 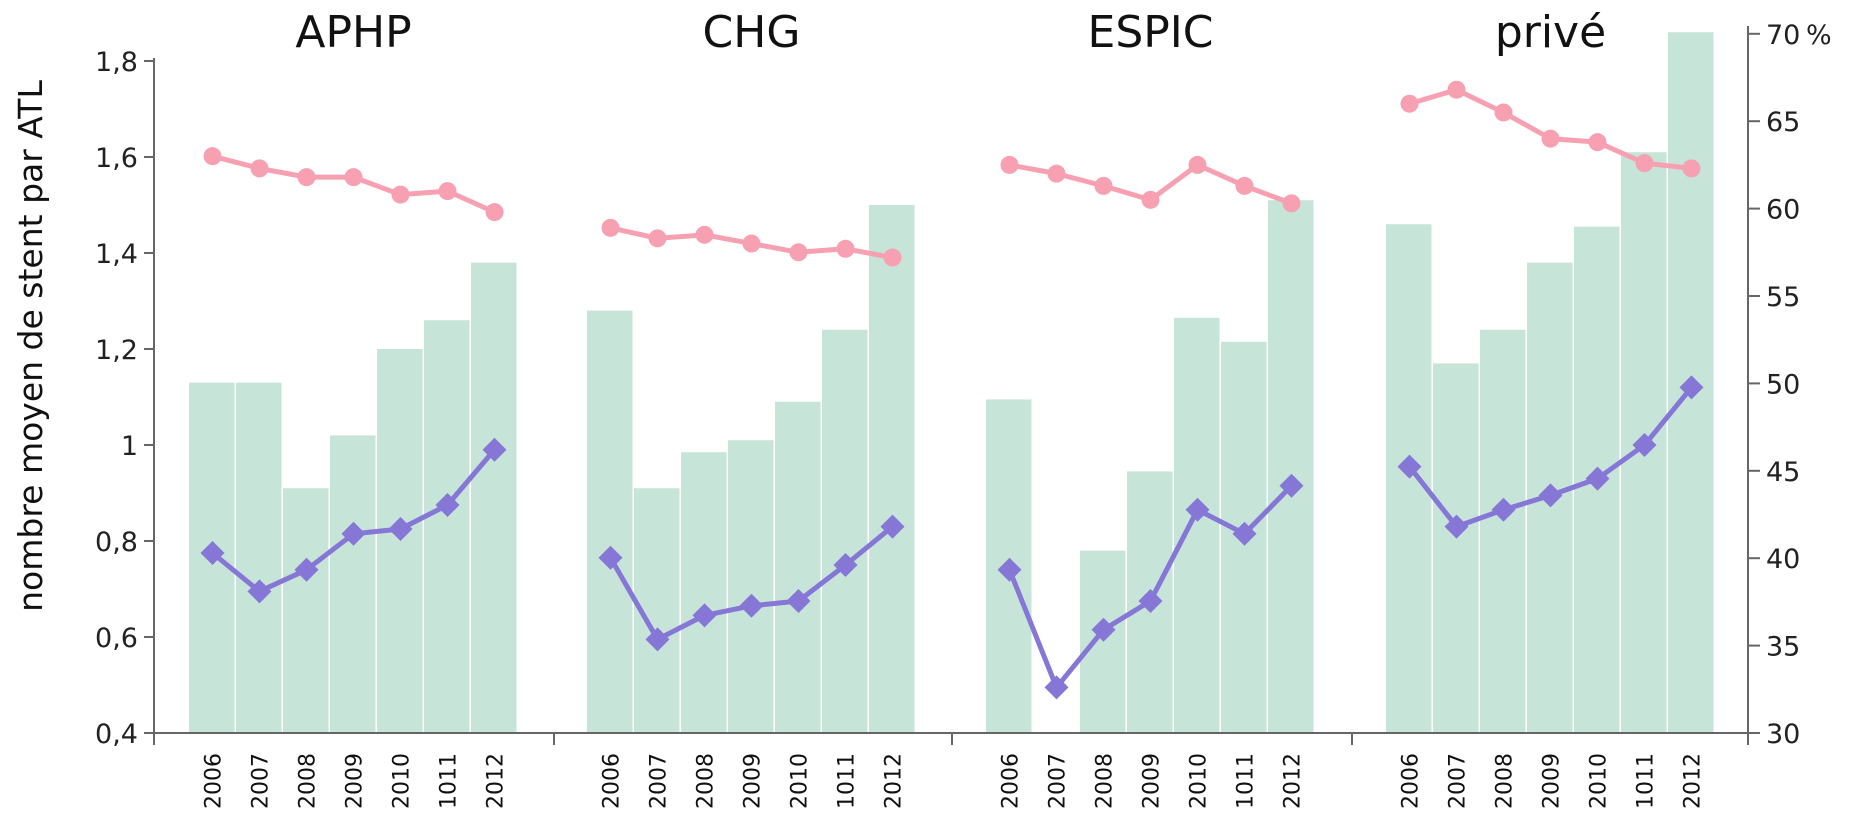 What do you see at coordinates (116, 62) in the screenshot?
I see `y-left-tick-label: 1,8` at bounding box center [116, 62].